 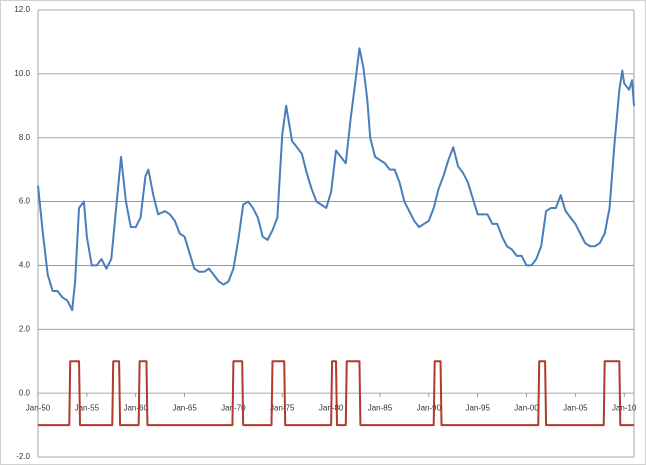 I want to click on x-tick-label: Jan-90, so click(x=429, y=407).